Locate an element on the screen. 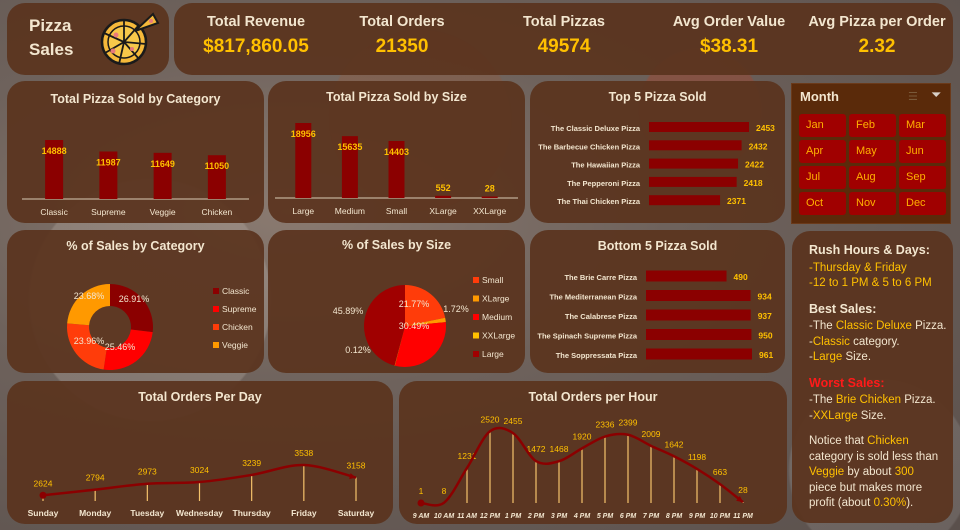 The image size is (960, 530). axis-label: 11 PM is located at coordinates (743, 516).